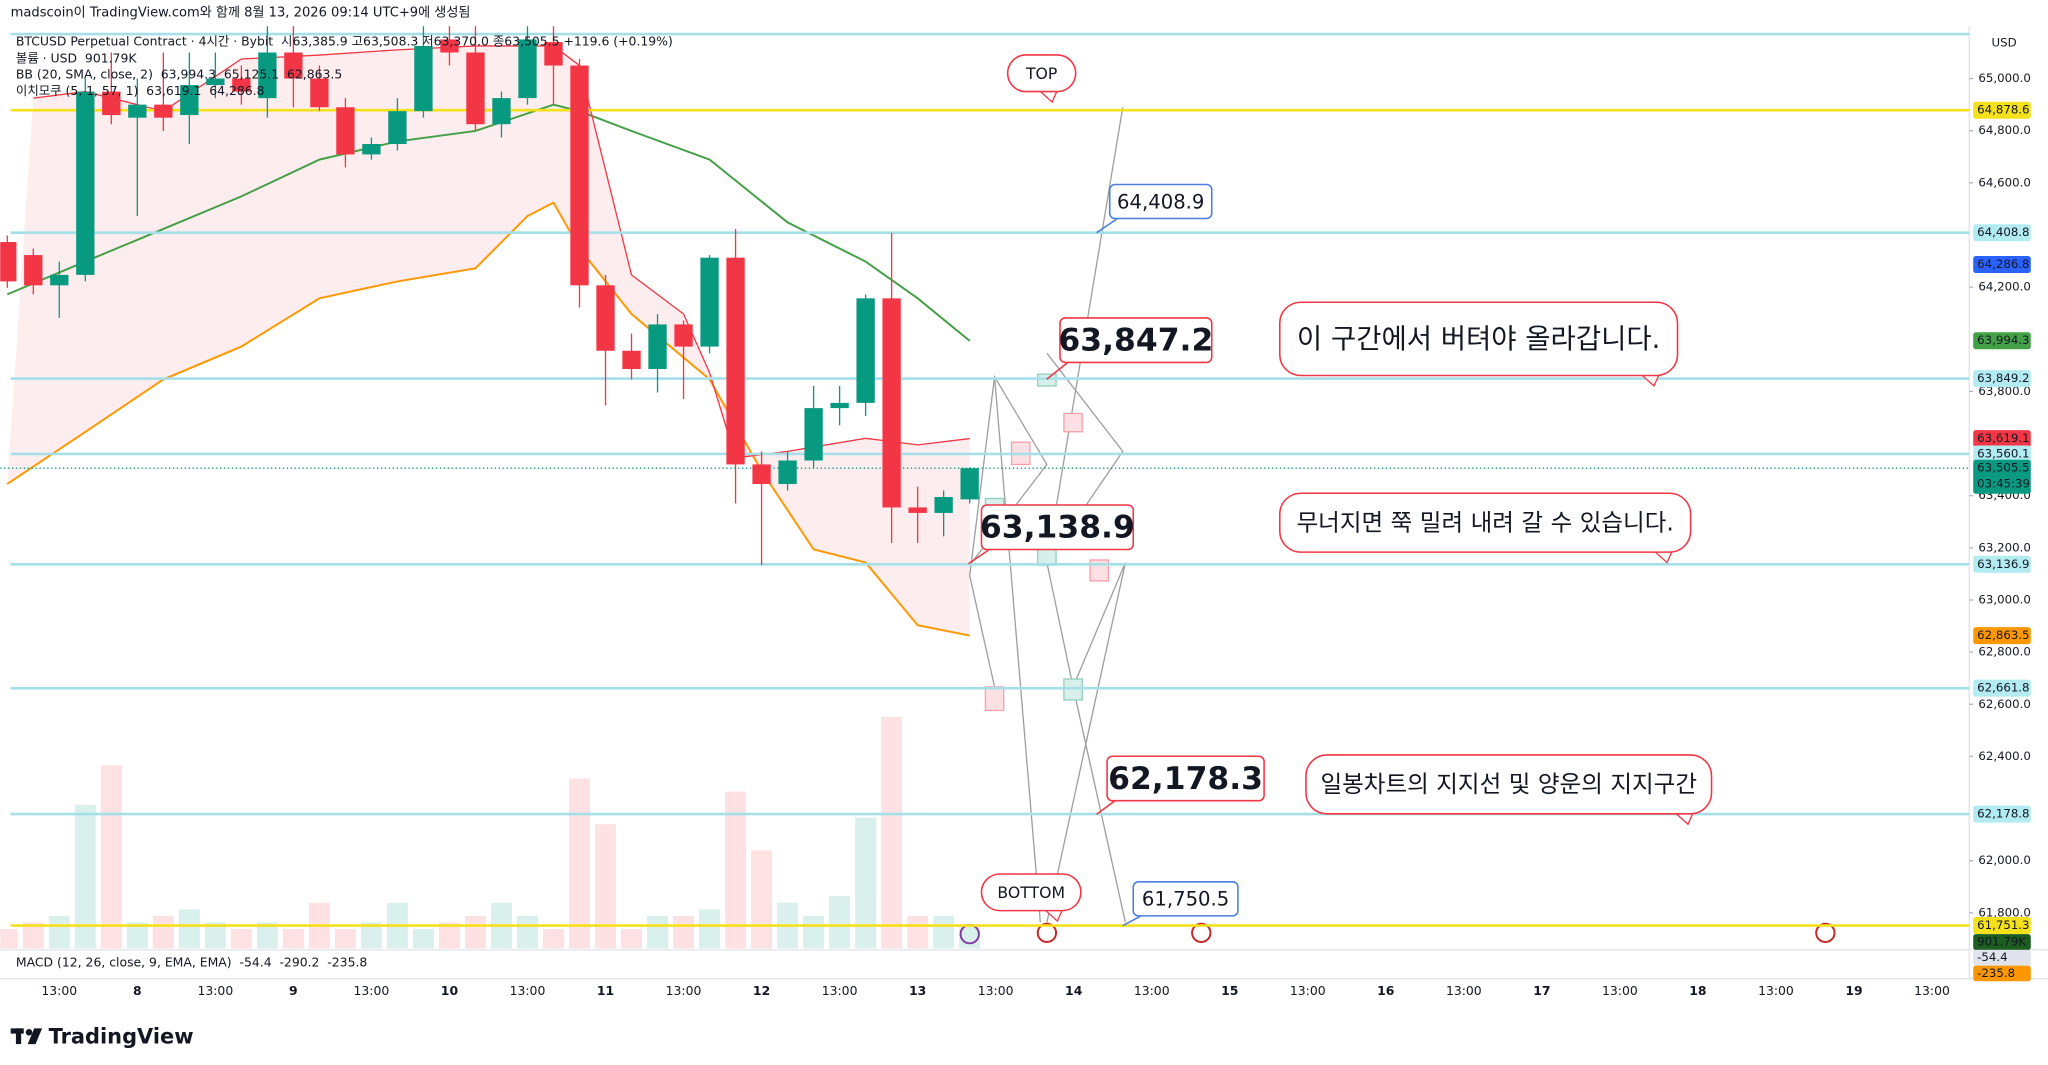 Image resolution: width=2048 pixels, height=1065 pixels. Describe the element at coordinates (917, 990) in the screenshot. I see `x-tick-label: 13` at that location.